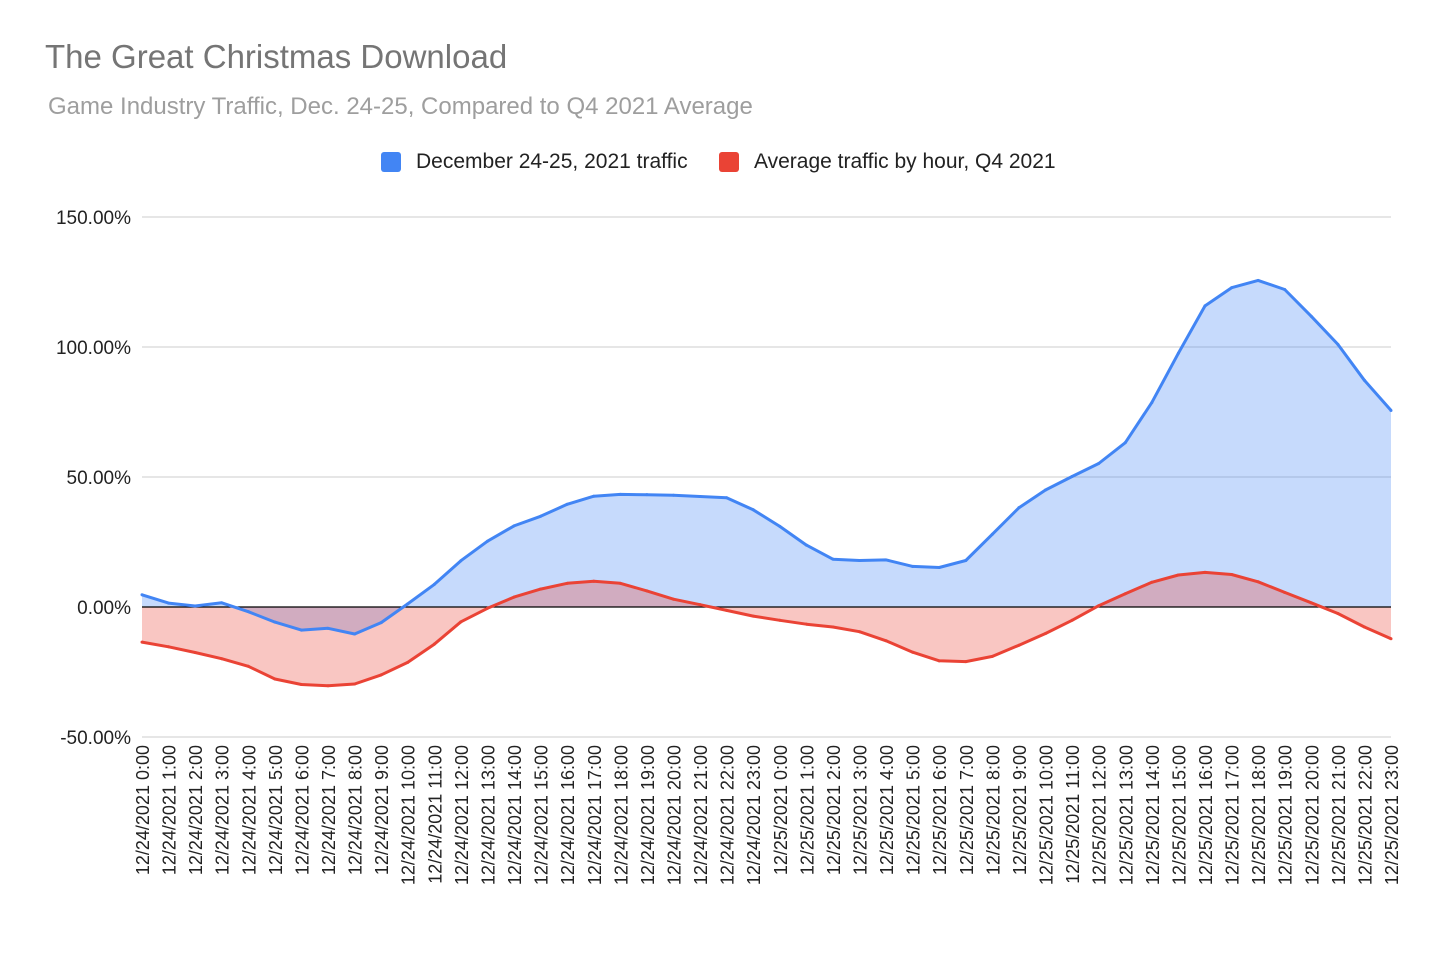 The image size is (1440, 961). I want to click on legend-label-series-1: December 24-25, 2021 traffic, so click(552, 161).